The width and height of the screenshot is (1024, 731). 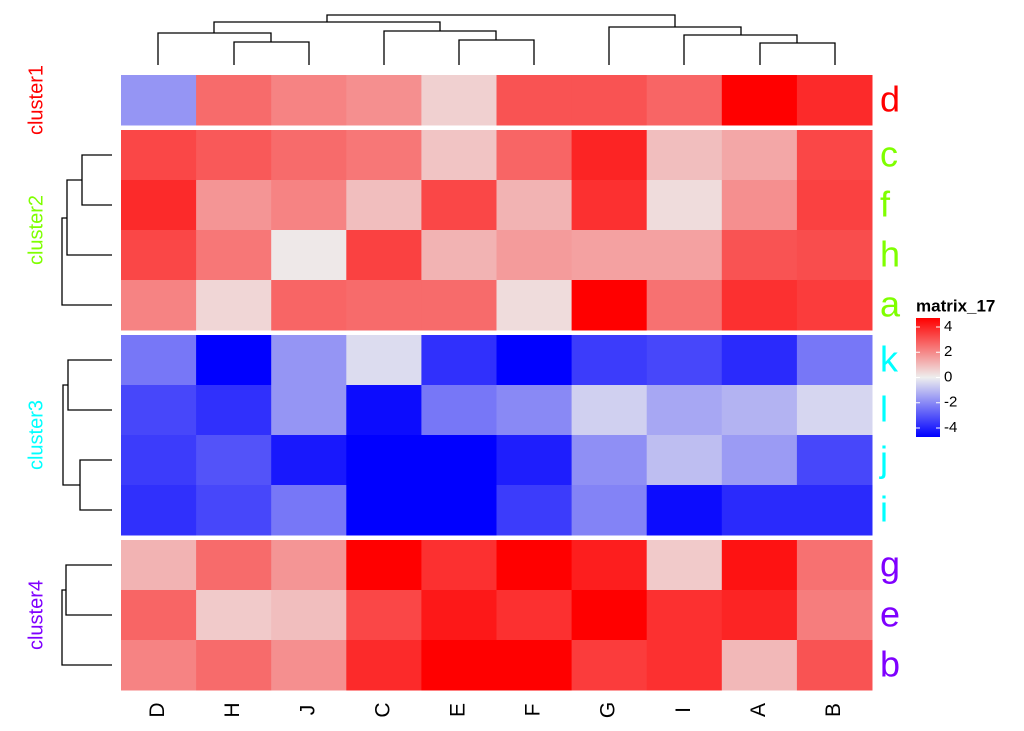 I want to click on legend-tick-label: 2, so click(x=948, y=351).